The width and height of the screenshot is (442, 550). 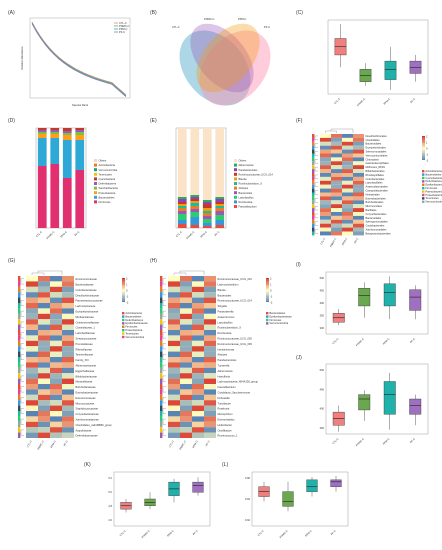 I want to click on tick-label: 4.6, so click(x=110, y=520).